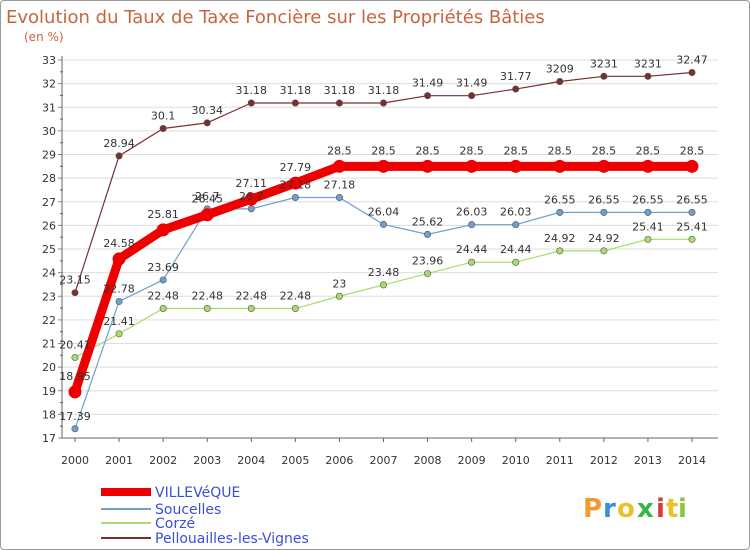 This screenshot has height=550, width=750. Describe the element at coordinates (672, 509) in the screenshot. I see `logo-letter: t` at that location.